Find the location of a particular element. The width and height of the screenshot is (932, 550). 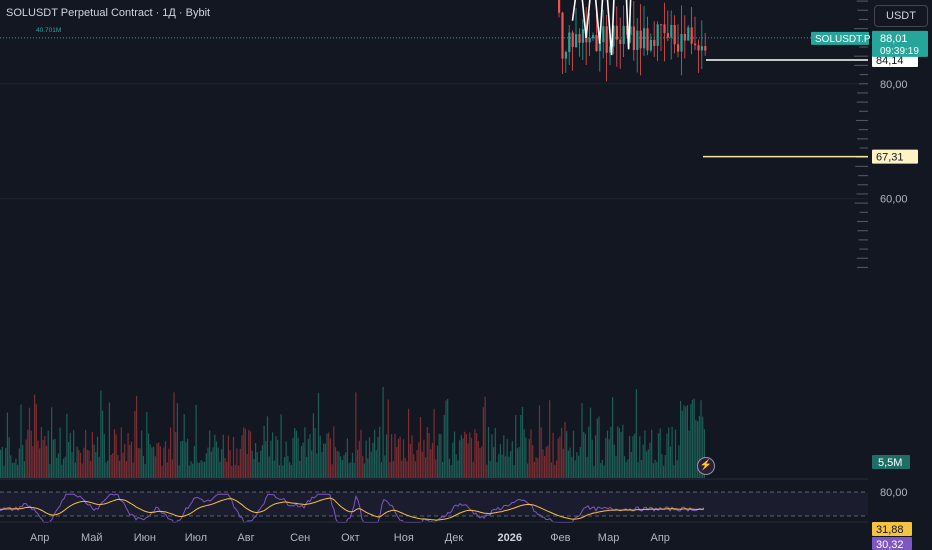

time-tick-label: Июл is located at coordinates (196, 538).